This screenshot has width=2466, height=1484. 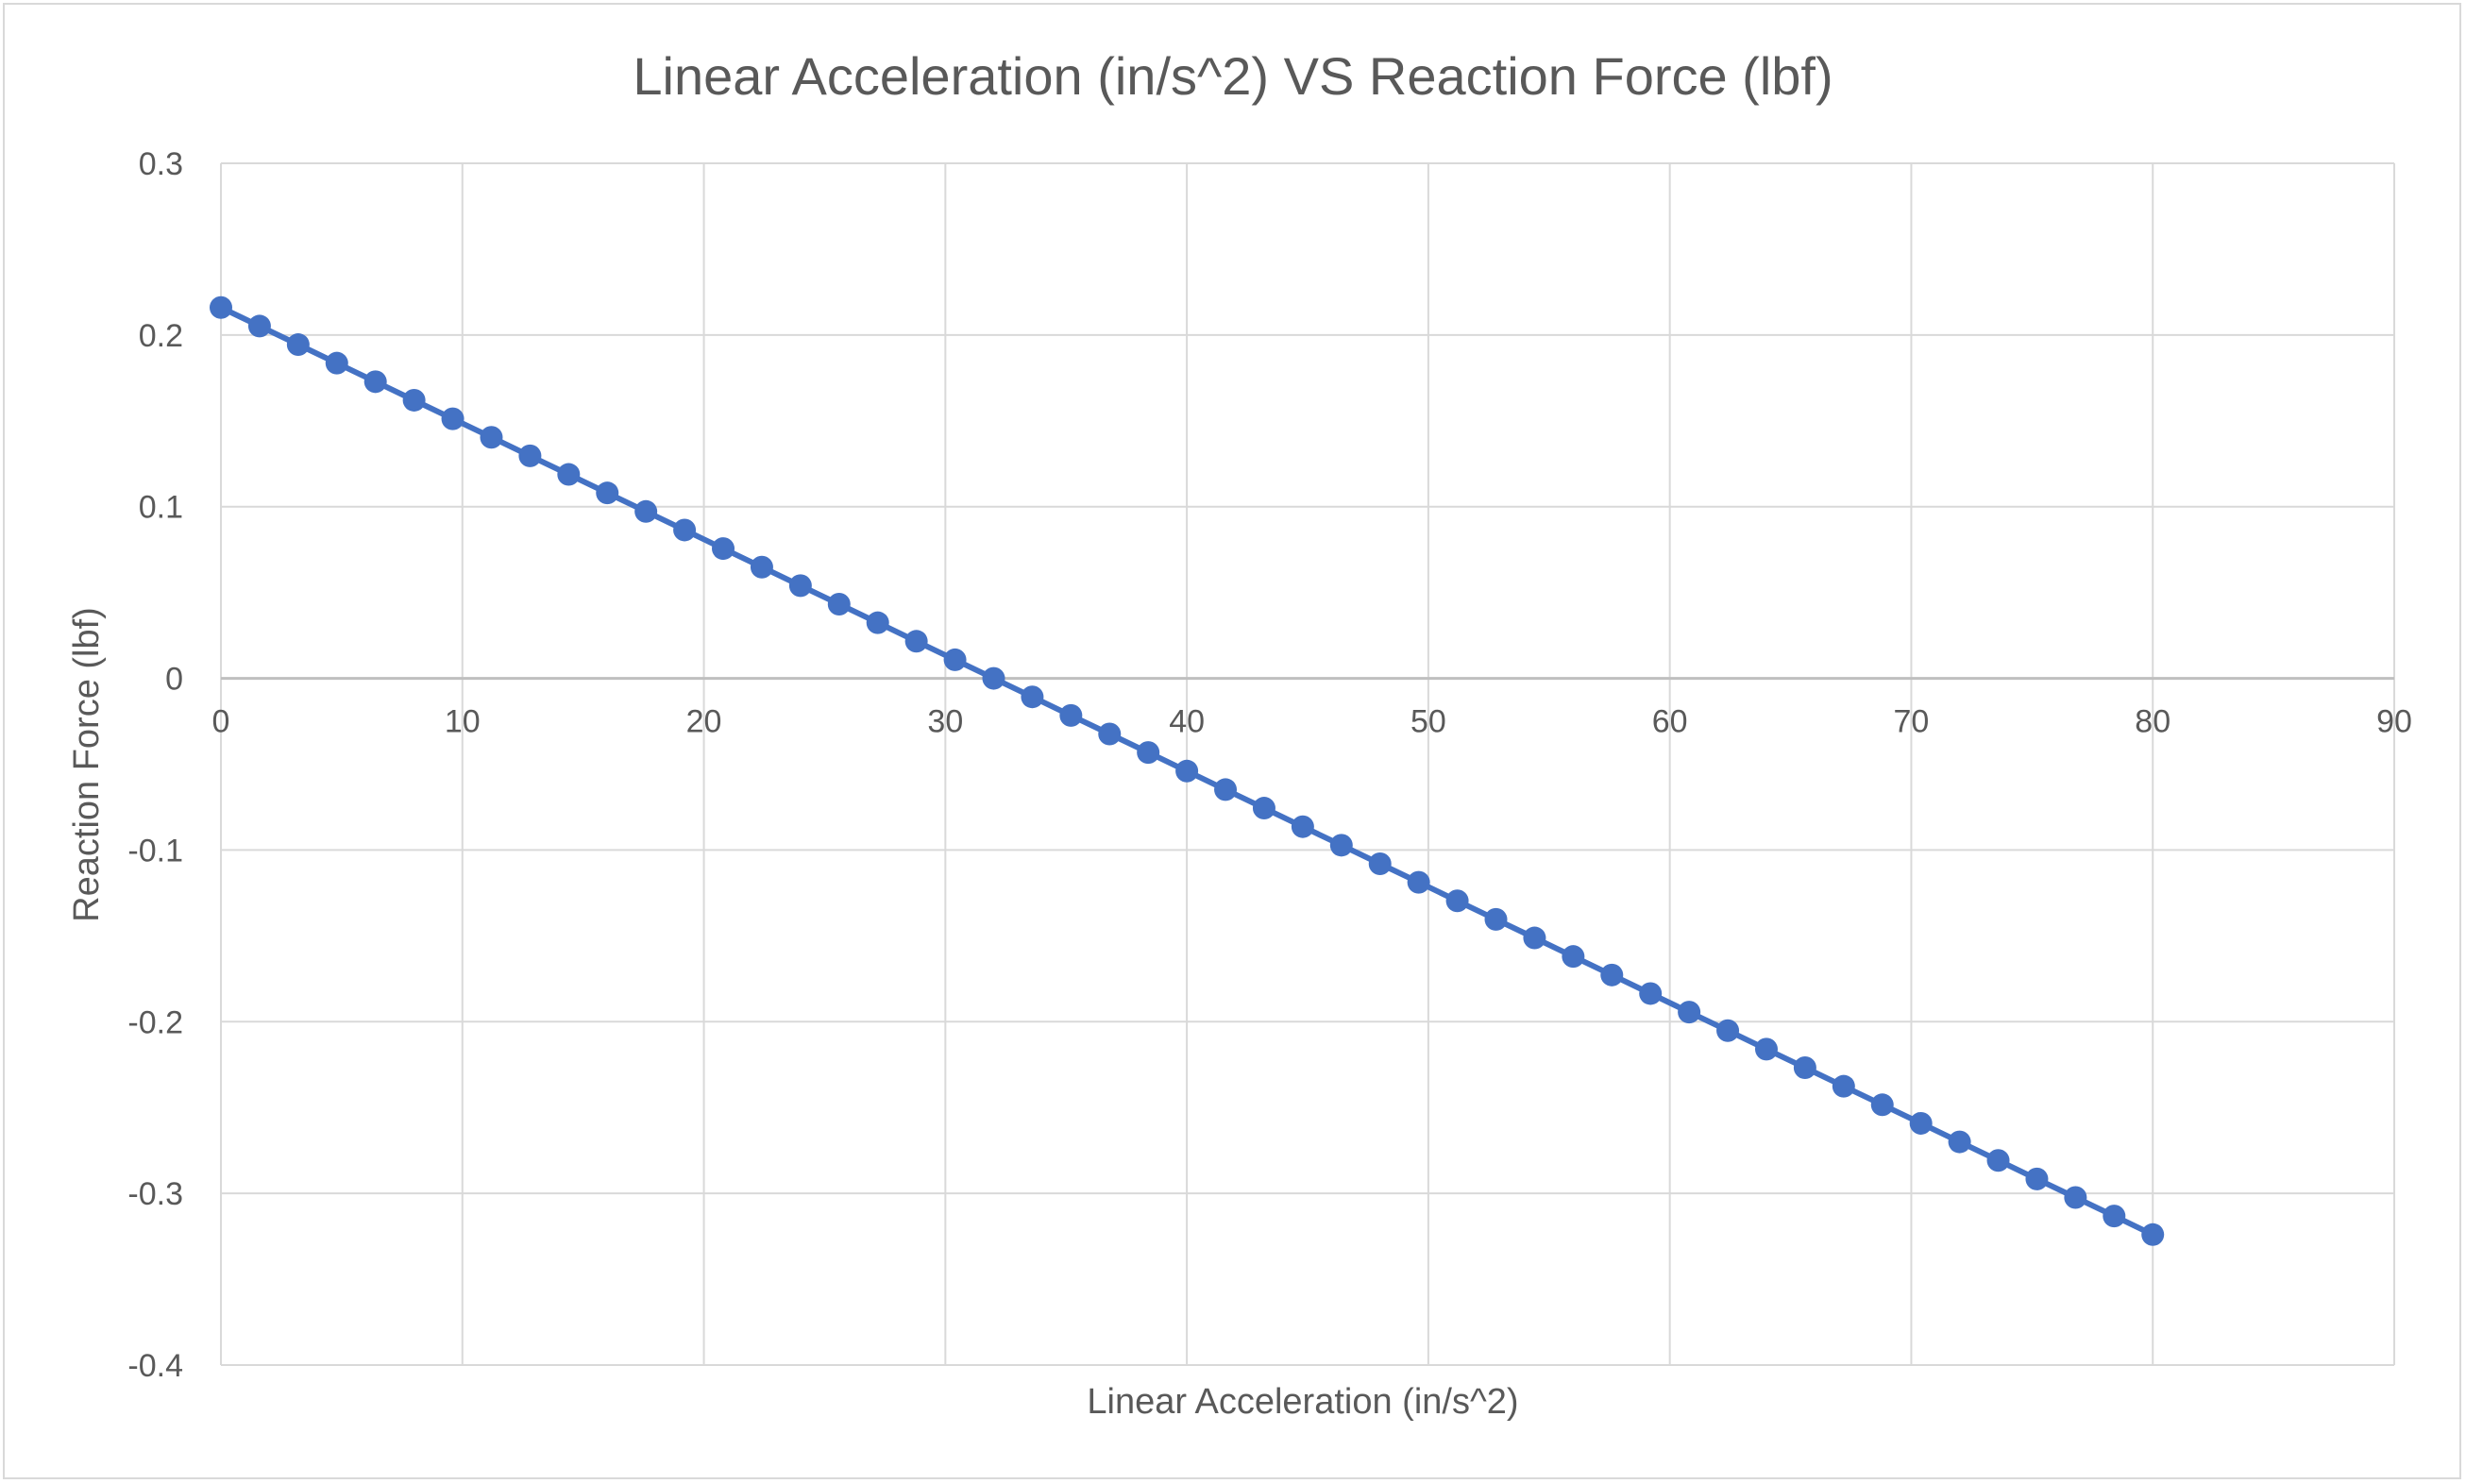 I want to click on y-tick-label: -0.4, so click(x=155, y=1366).